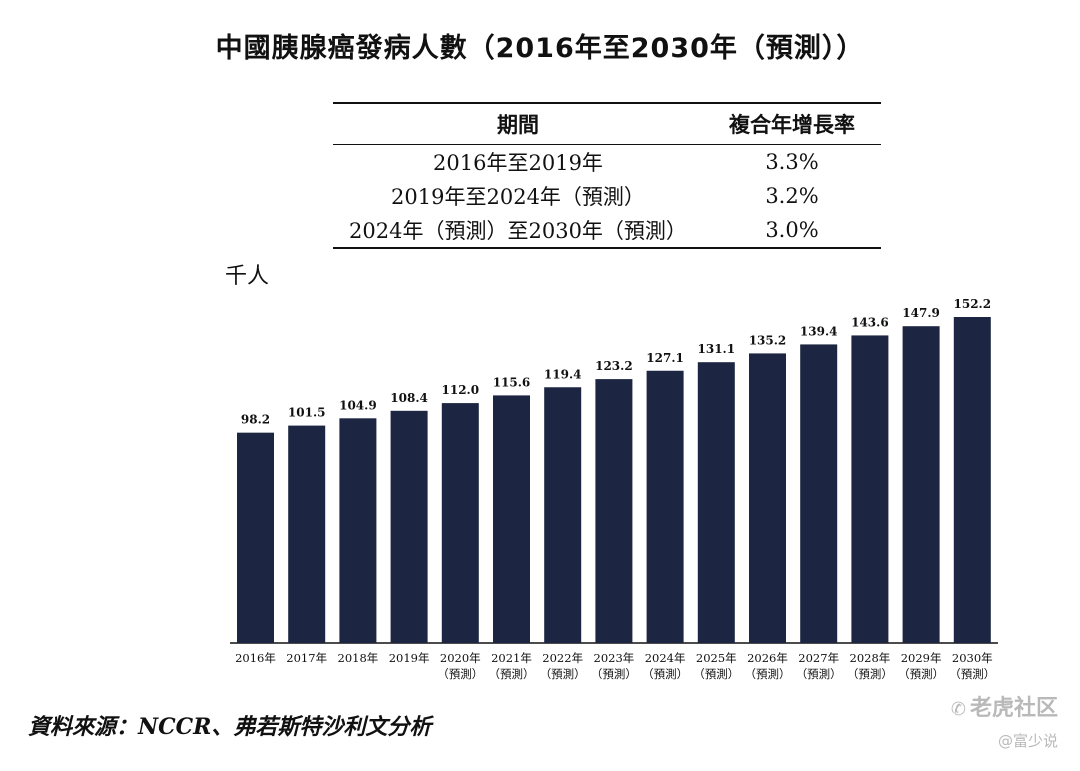 The height and width of the screenshot is (771, 1080). What do you see at coordinates (306, 658) in the screenshot?
I see `x-tick-label: 2017年` at bounding box center [306, 658].